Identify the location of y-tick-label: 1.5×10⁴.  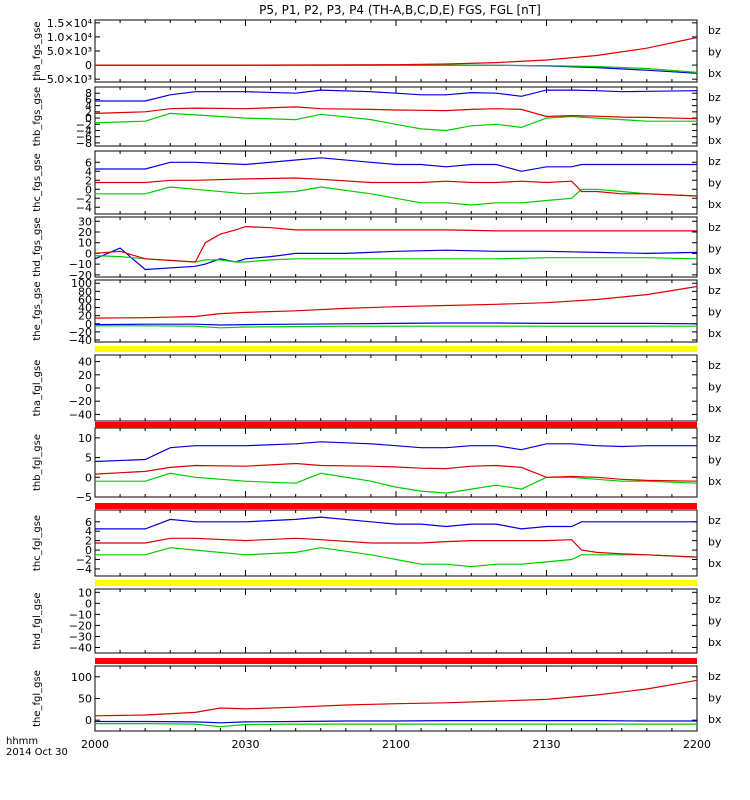
(70, 23).